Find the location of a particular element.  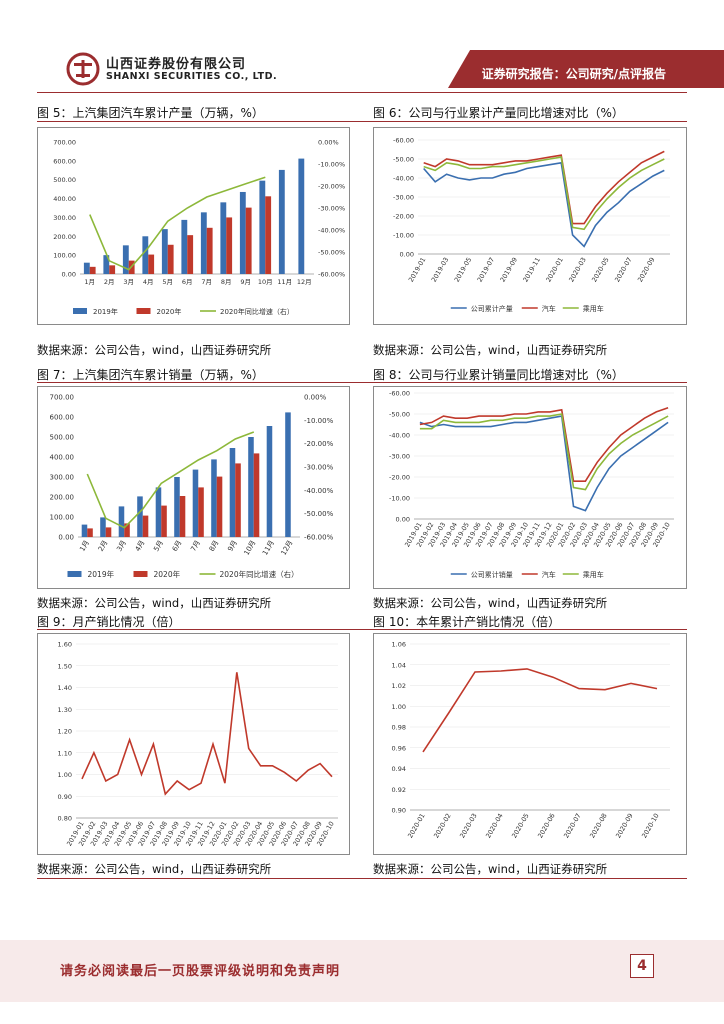

fig10-ytick: 0.92 is located at coordinates (399, 790).